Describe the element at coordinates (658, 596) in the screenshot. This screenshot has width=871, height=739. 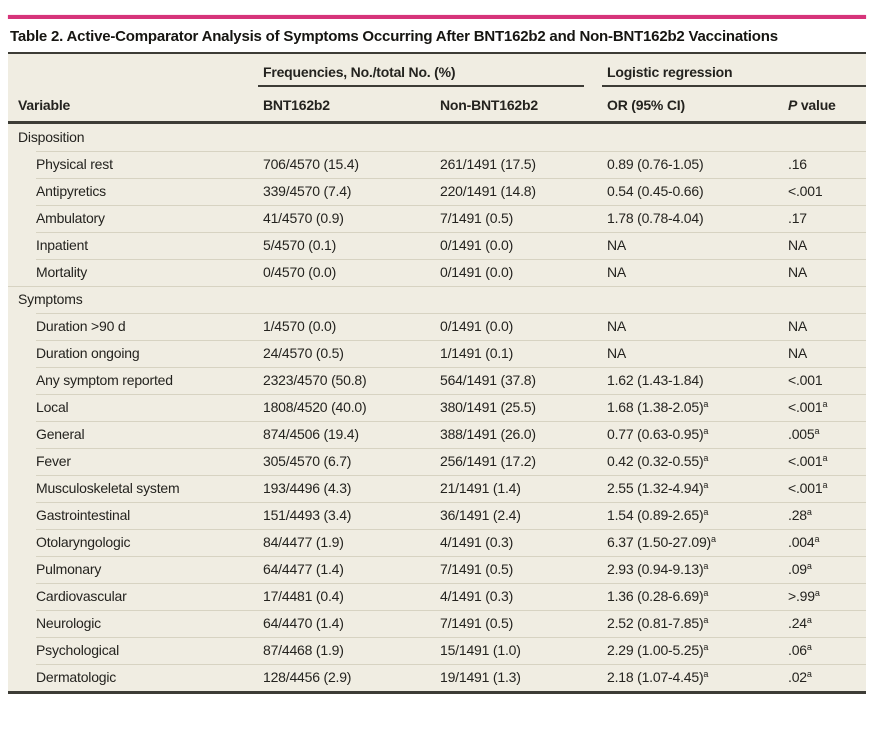
I see `or-cell: 1.36 (0.28-6.69)a` at that location.